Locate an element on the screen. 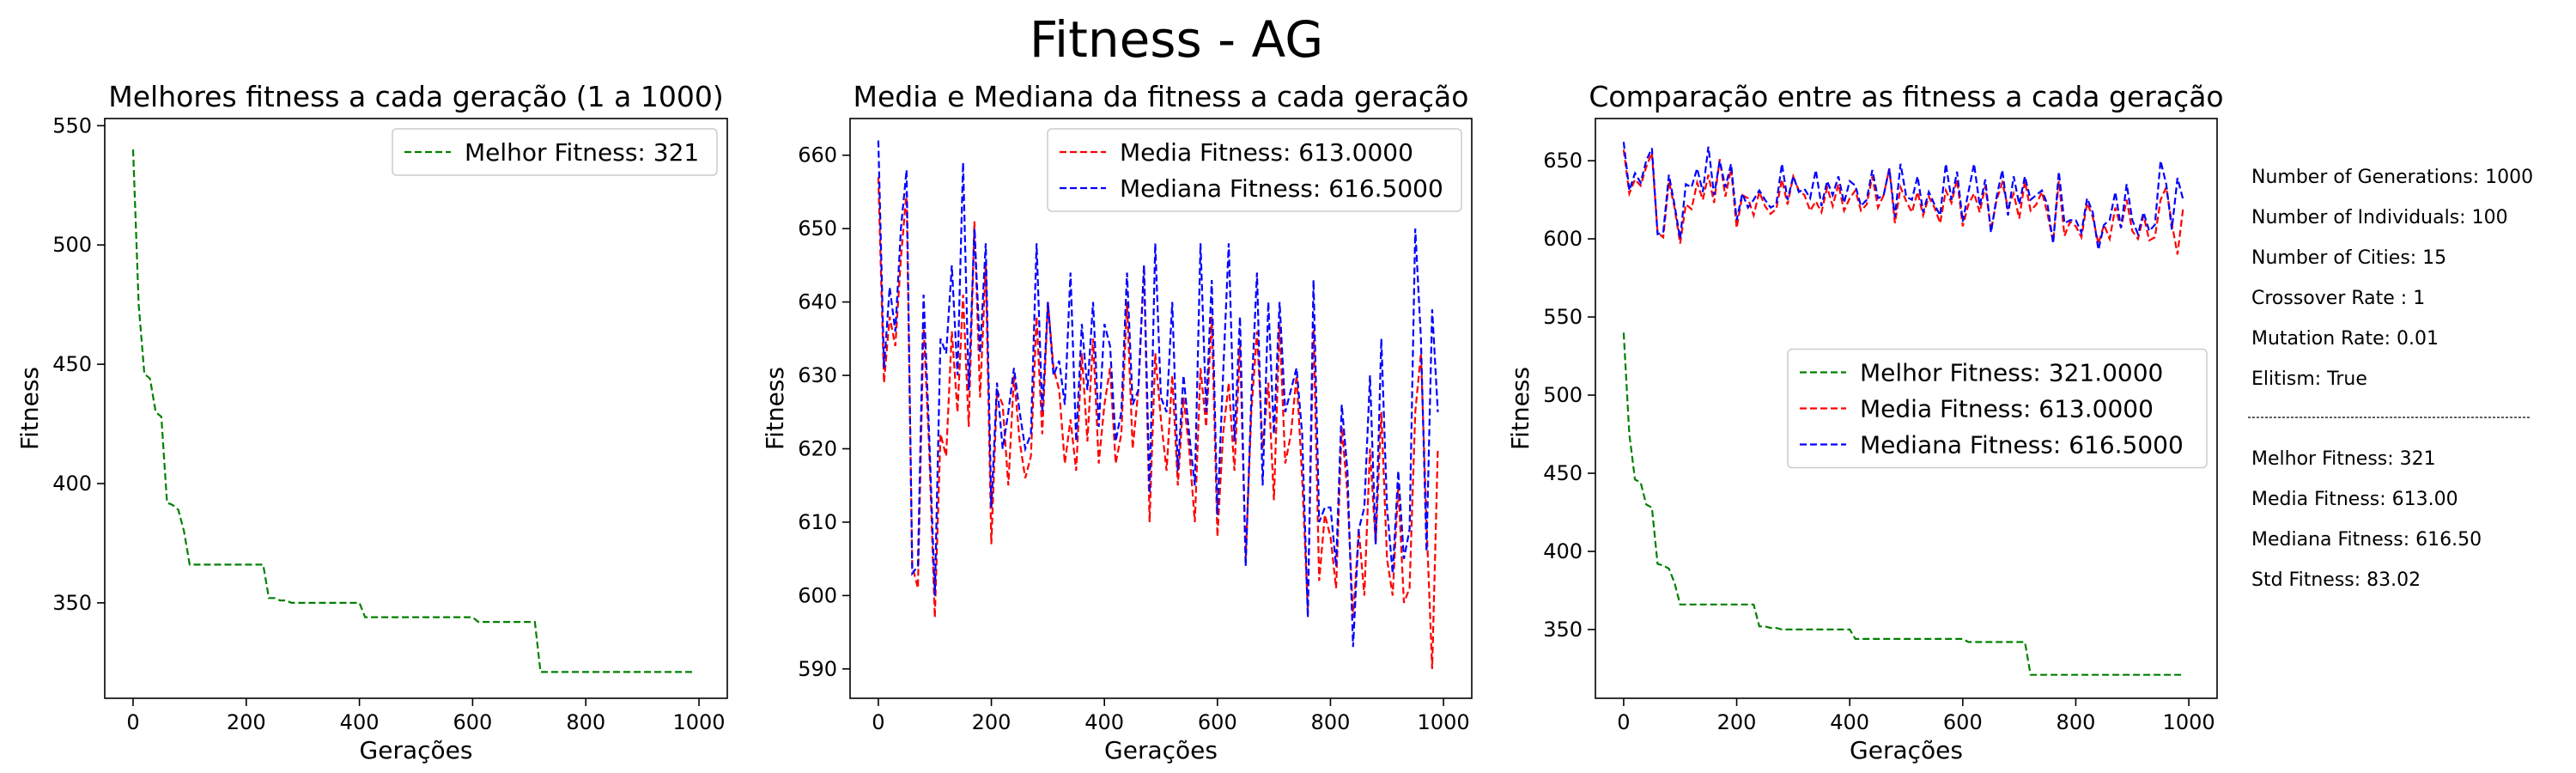 The image size is (2576, 773). legend-label: Melhor Fitness: 321 is located at coordinates (582, 152).